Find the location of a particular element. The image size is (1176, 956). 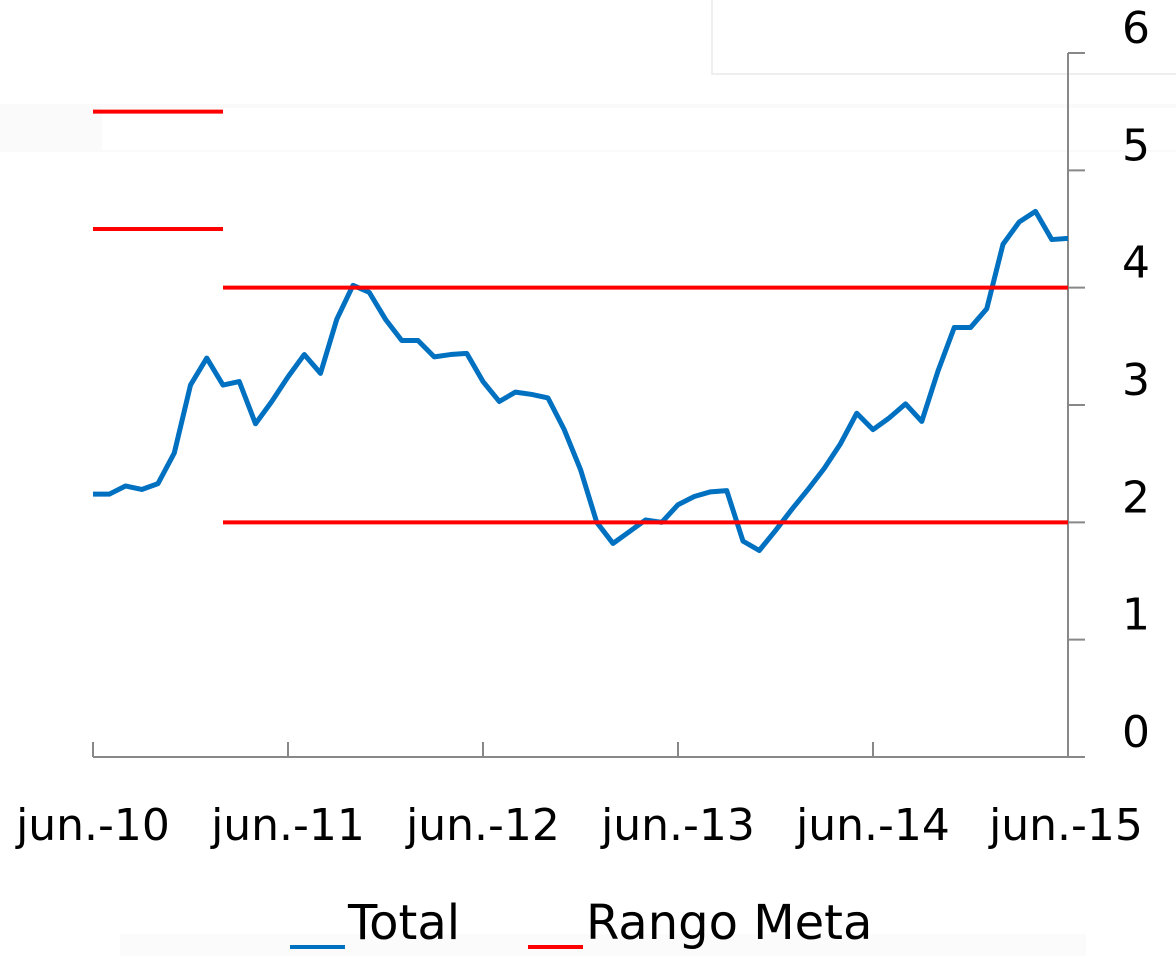

y-tick-label: 0 is located at coordinates (1136, 732).